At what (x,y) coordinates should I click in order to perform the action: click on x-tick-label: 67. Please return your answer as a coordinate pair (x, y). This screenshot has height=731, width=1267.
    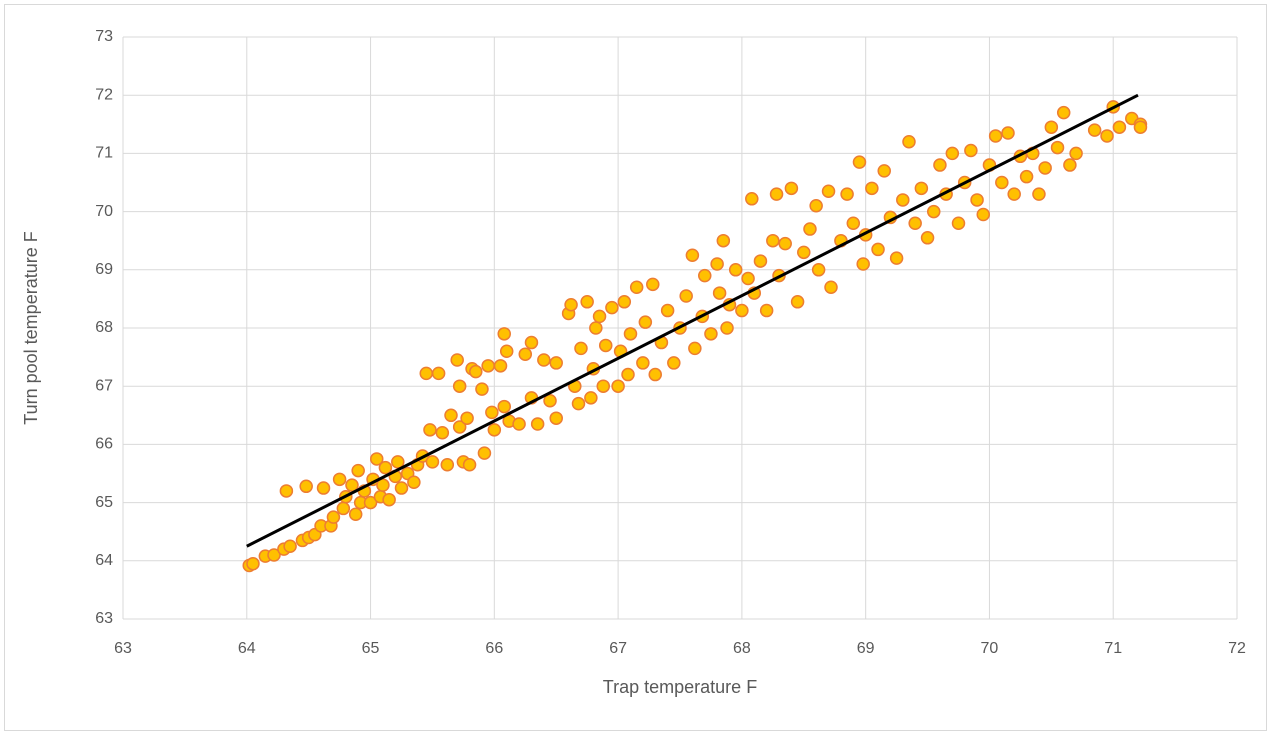
    Looking at the image, I should click on (618, 648).